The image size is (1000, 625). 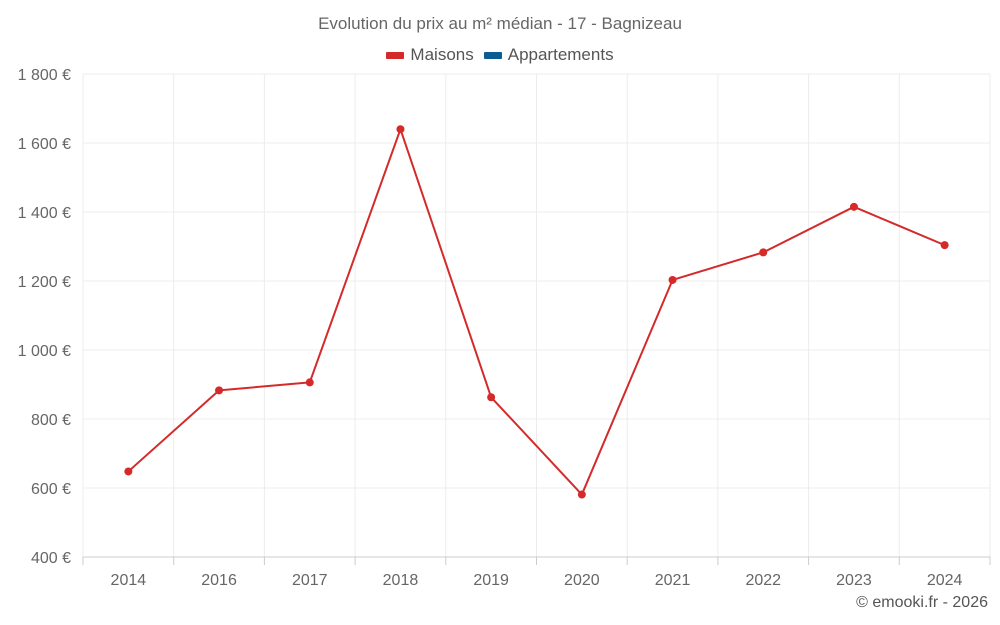 I want to click on x-tick-label: 2024, so click(x=945, y=580).